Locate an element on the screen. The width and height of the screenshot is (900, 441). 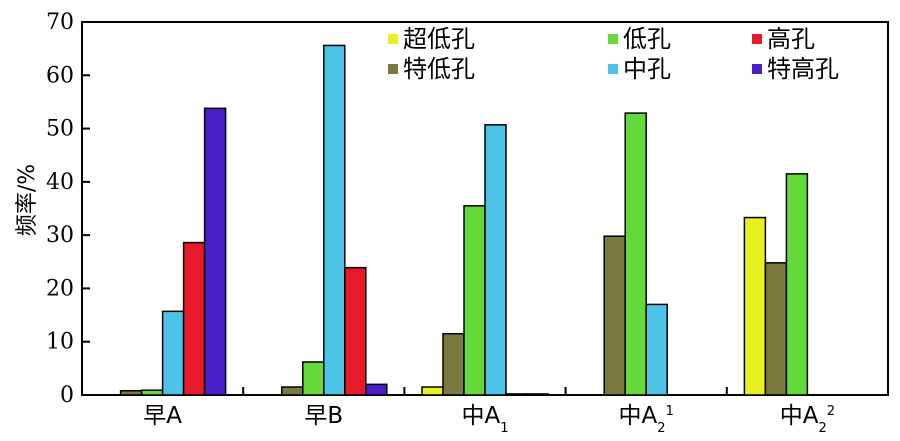
x-tick-label: 早A is located at coordinates (162, 416).